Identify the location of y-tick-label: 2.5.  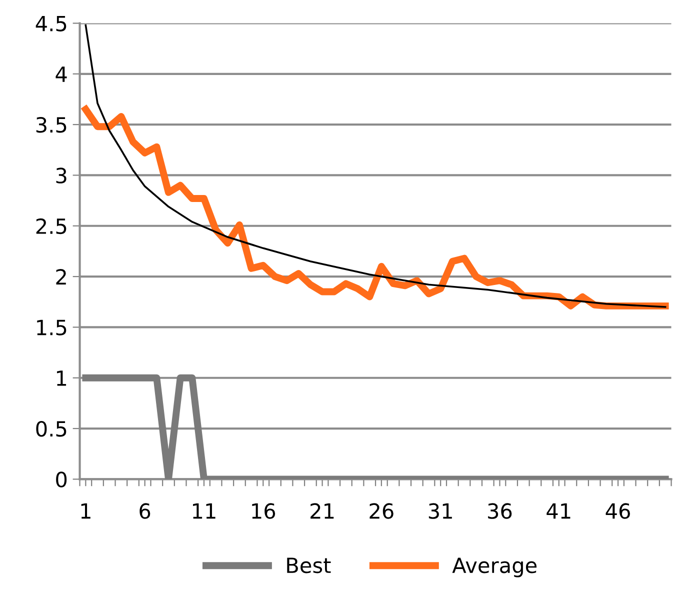
(51, 226).